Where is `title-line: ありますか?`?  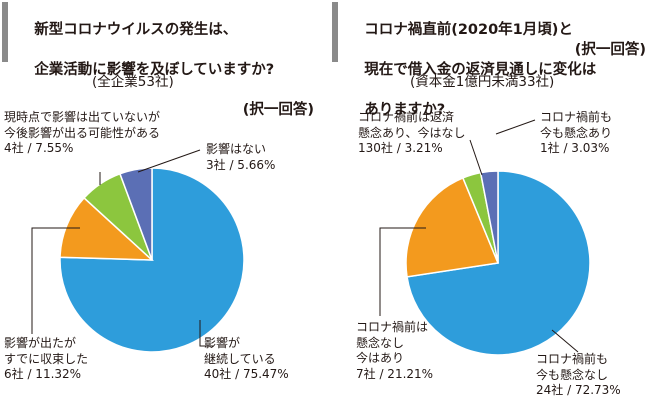 title-line: ありますか? is located at coordinates (405, 110).